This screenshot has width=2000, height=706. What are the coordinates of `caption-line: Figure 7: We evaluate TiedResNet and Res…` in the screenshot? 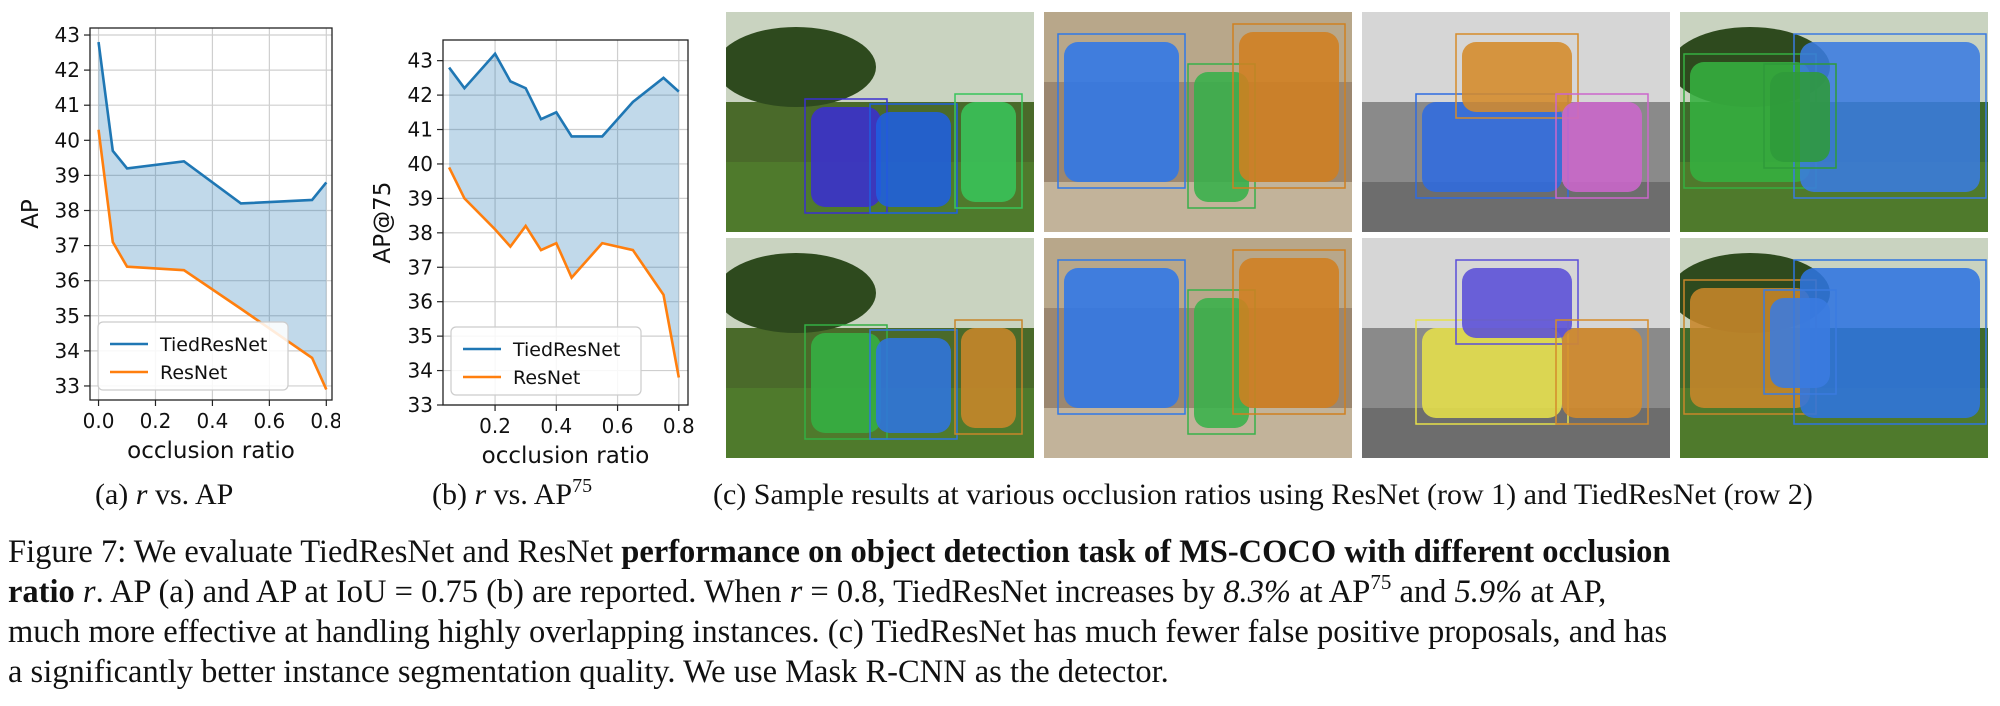 It's located at (1003, 552).